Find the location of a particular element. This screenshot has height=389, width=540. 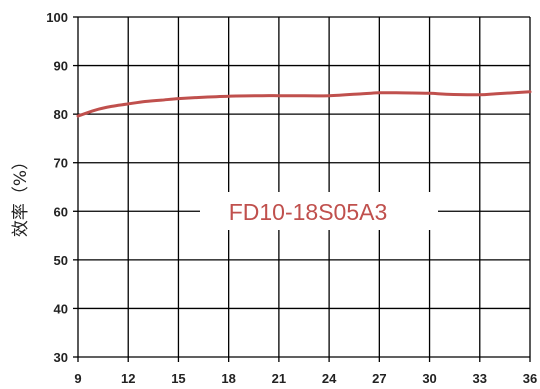

y-tick-label: 60 is located at coordinates (61, 211).